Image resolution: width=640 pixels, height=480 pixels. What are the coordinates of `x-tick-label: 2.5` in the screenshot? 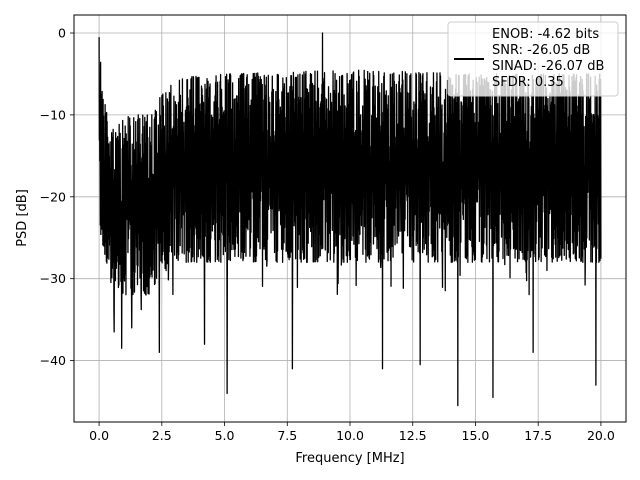 It's located at (162, 435).